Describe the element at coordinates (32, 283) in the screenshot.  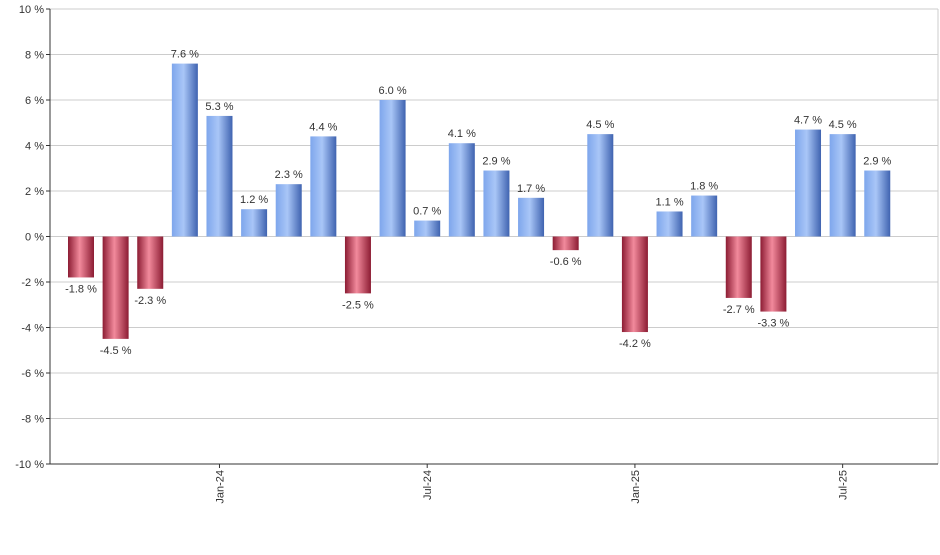
I see `y-tick-label: -2 %` at that location.